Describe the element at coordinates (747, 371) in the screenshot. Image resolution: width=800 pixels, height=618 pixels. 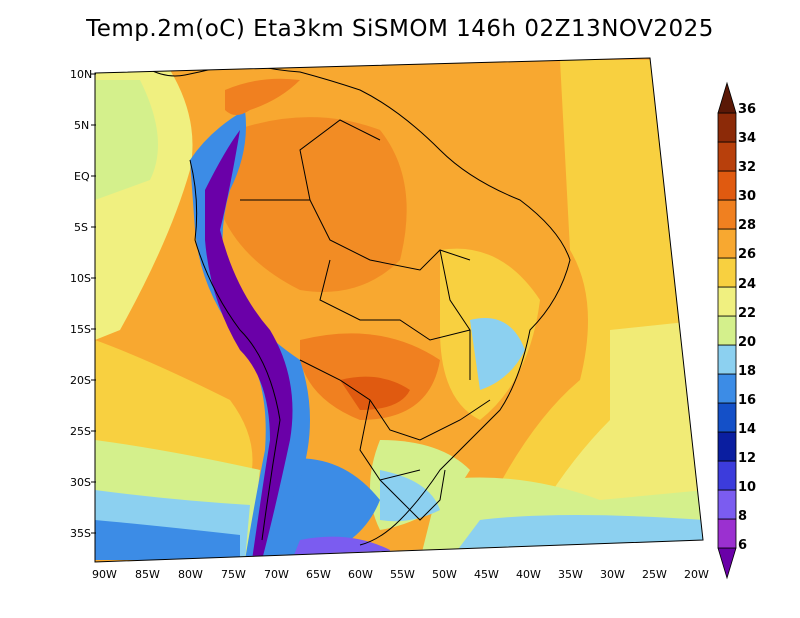
I see `colorbar-label: 18` at that location.